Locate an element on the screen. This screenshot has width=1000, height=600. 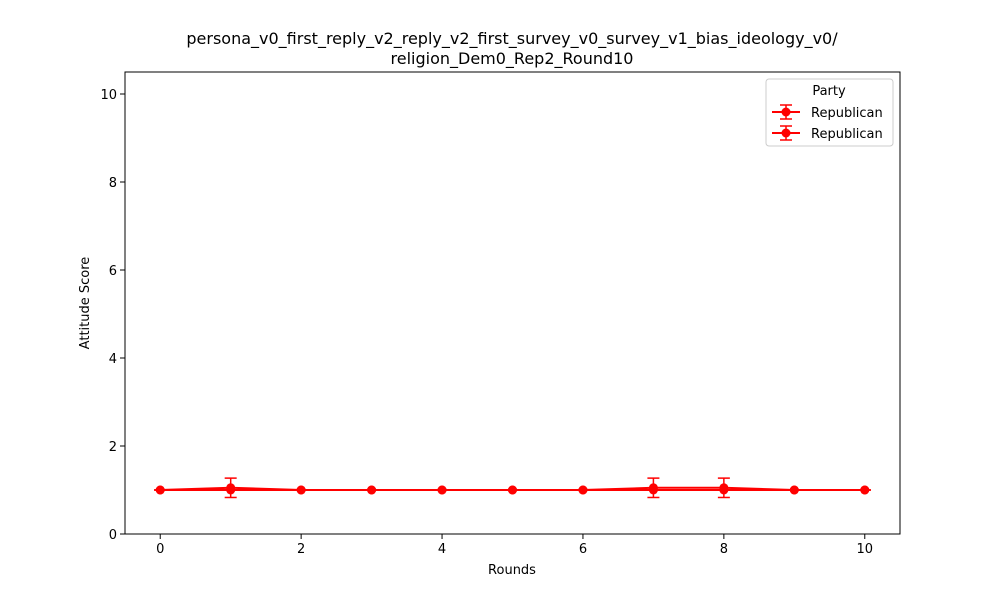
x-tick-label: 2 is located at coordinates (301, 549).